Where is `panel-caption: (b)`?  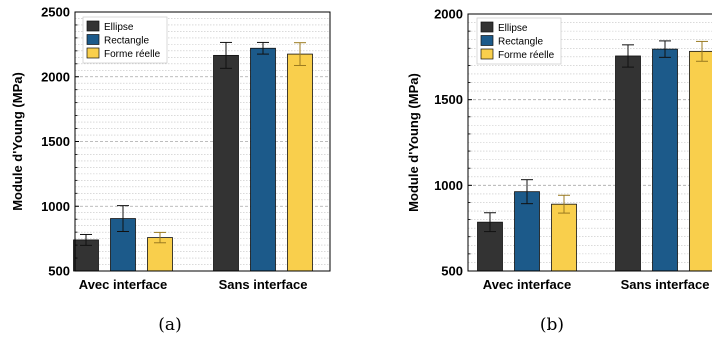 panel-caption: (b) is located at coordinates (552, 325).